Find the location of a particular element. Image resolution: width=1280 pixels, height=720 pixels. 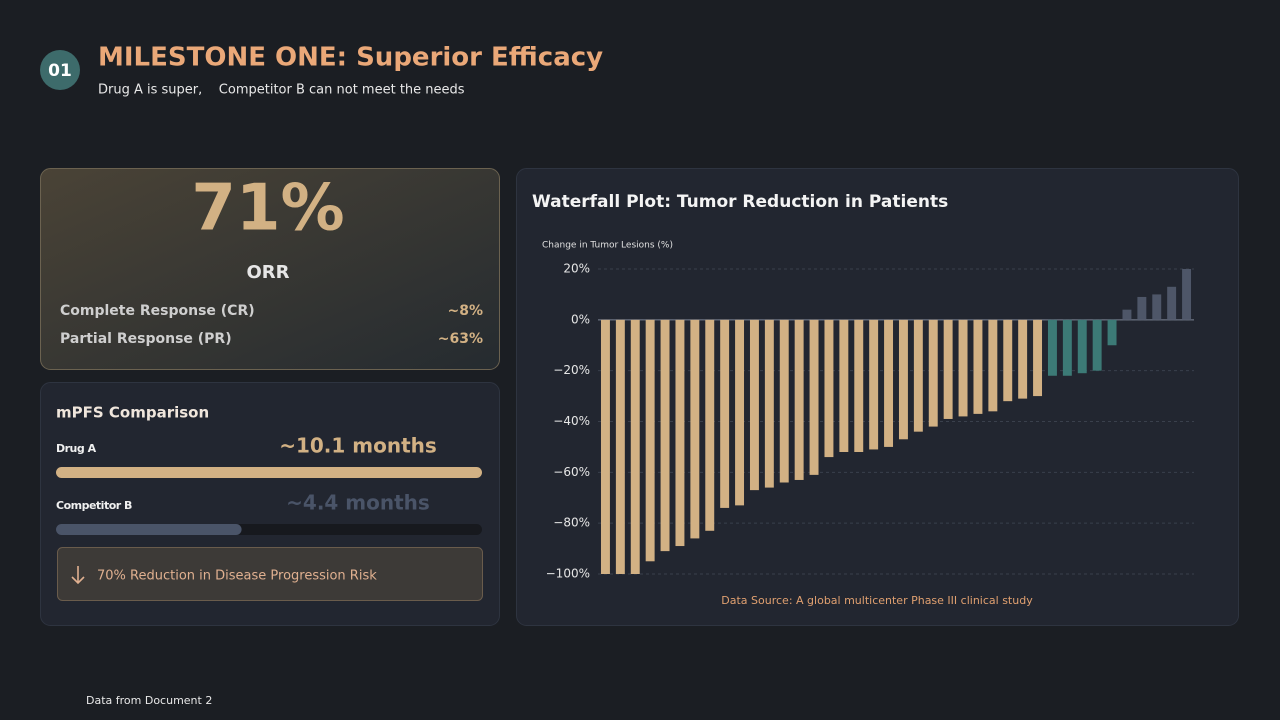

badge-text: 01 is located at coordinates (60, 71).